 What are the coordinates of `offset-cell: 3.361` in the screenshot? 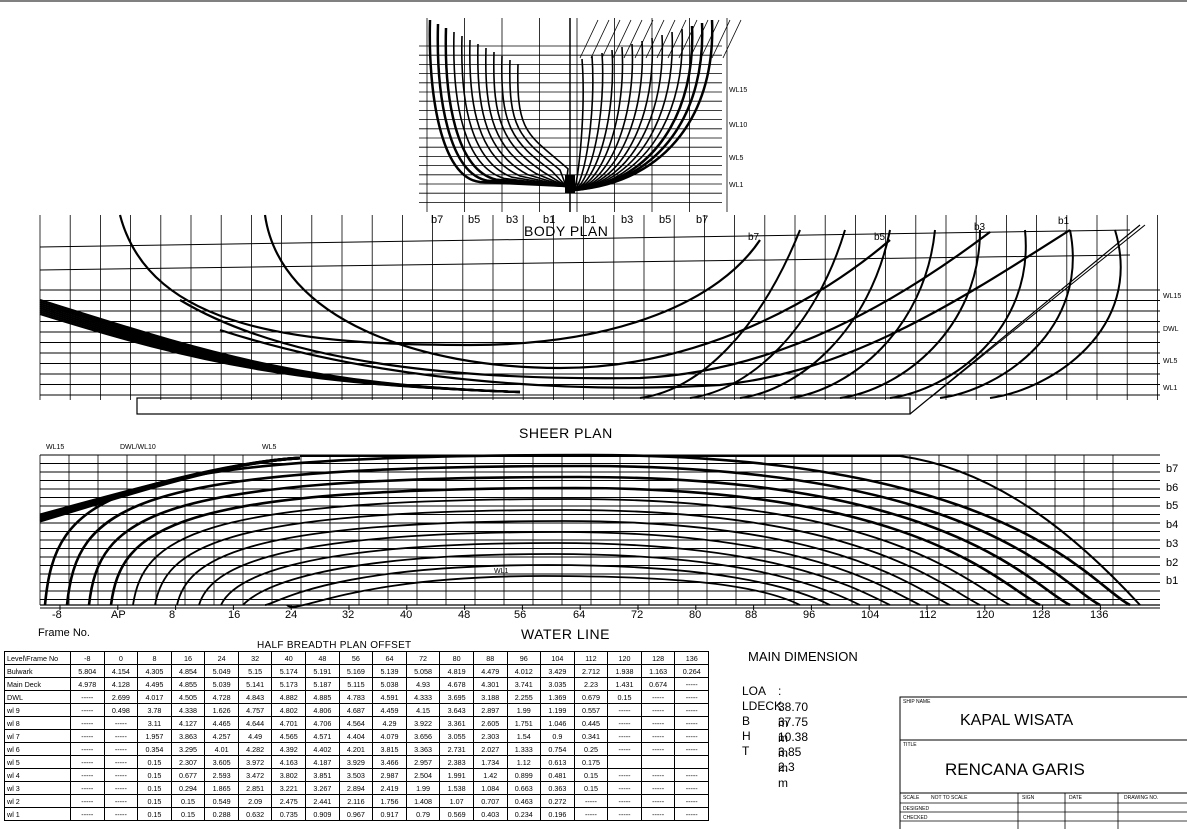 It's located at (456, 723).